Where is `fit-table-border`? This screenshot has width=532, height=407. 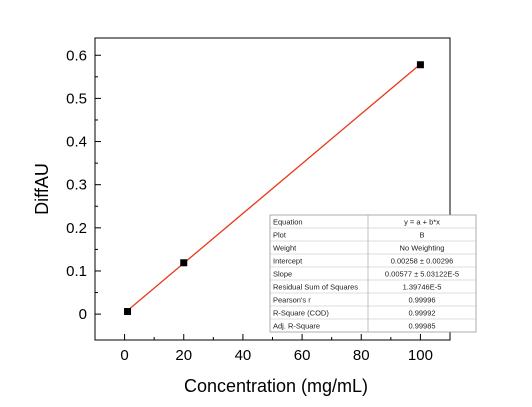 fit-table-border is located at coordinates (373, 273).